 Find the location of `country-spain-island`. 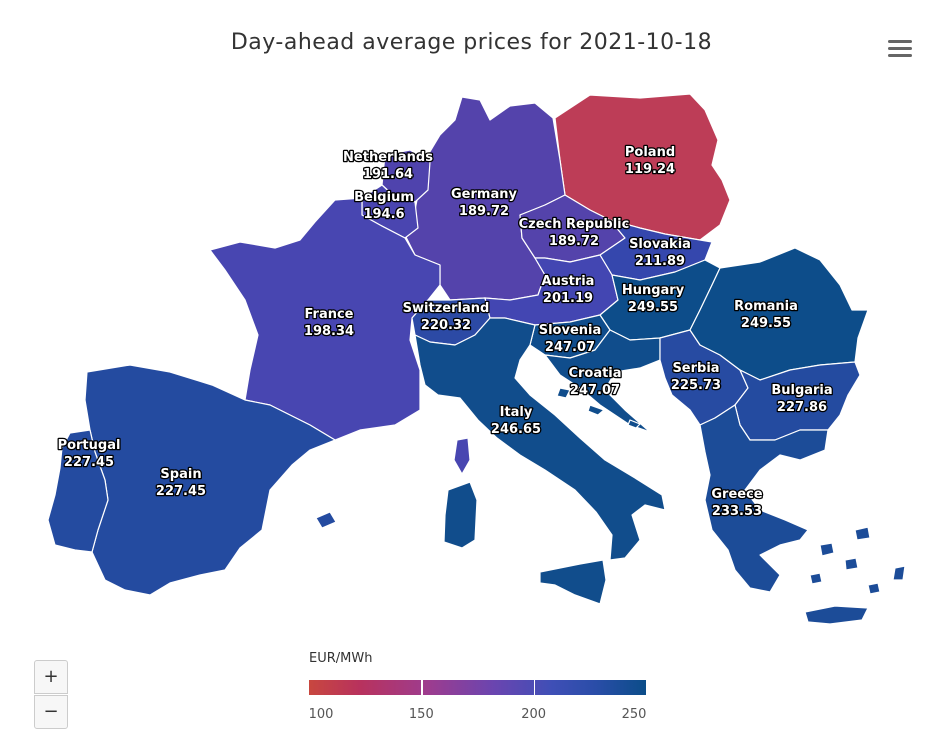

country-spain-island is located at coordinates (326, 520).